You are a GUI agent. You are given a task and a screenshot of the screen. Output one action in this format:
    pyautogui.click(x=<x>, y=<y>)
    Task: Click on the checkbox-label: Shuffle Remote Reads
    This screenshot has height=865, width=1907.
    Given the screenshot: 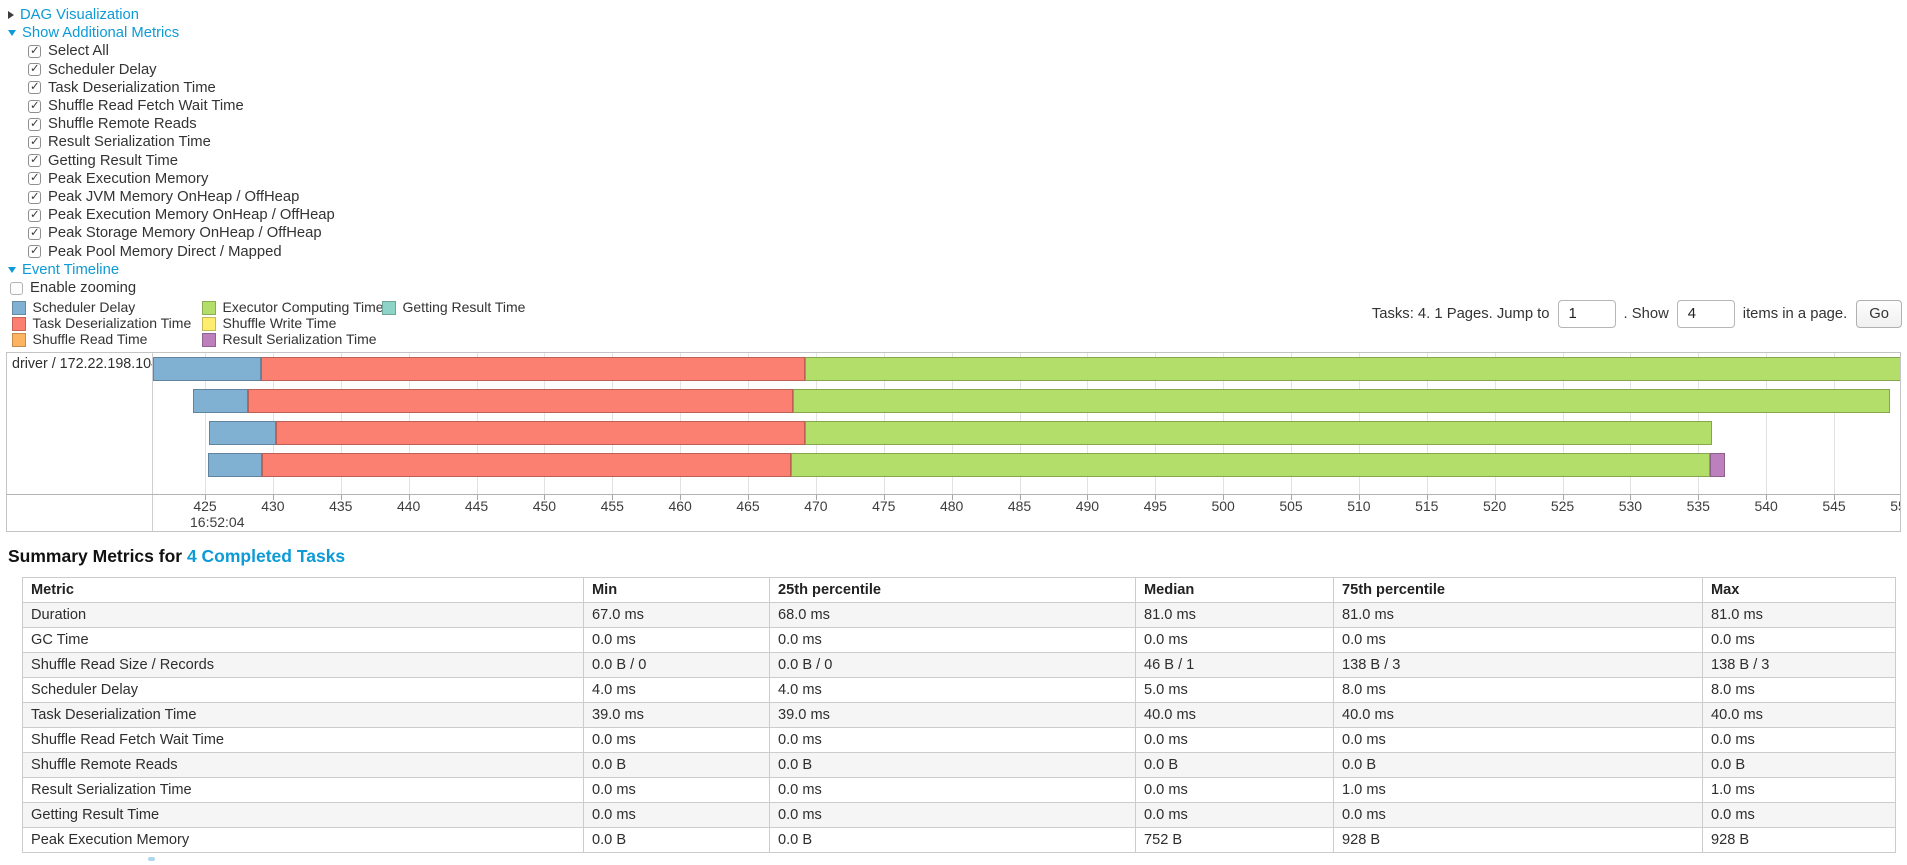 What is the action you would take?
    pyautogui.click(x=122, y=124)
    